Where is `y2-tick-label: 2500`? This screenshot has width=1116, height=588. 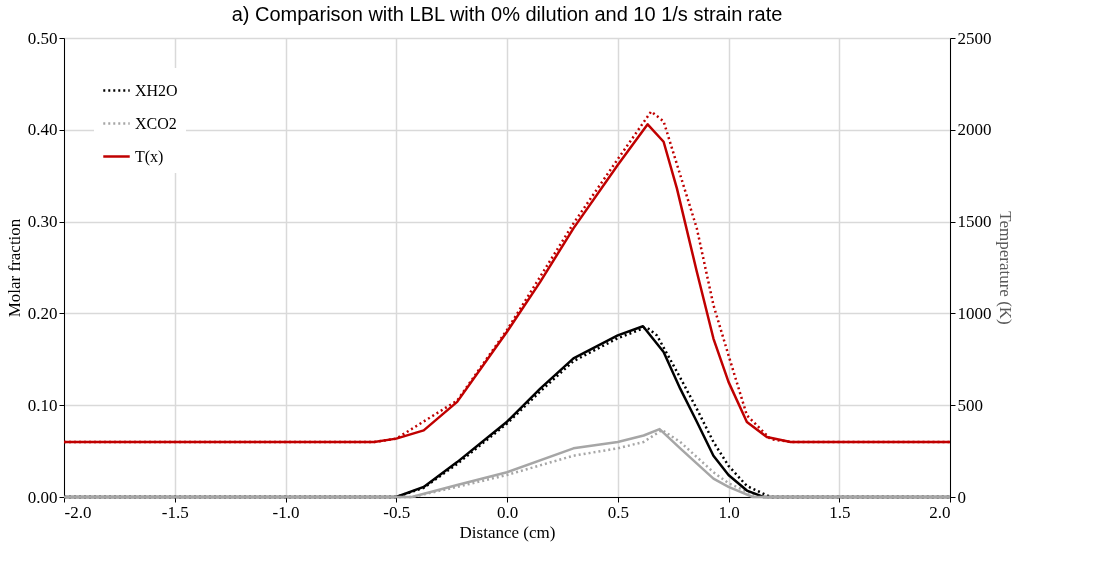
y2-tick-label: 2500 is located at coordinates (974, 38).